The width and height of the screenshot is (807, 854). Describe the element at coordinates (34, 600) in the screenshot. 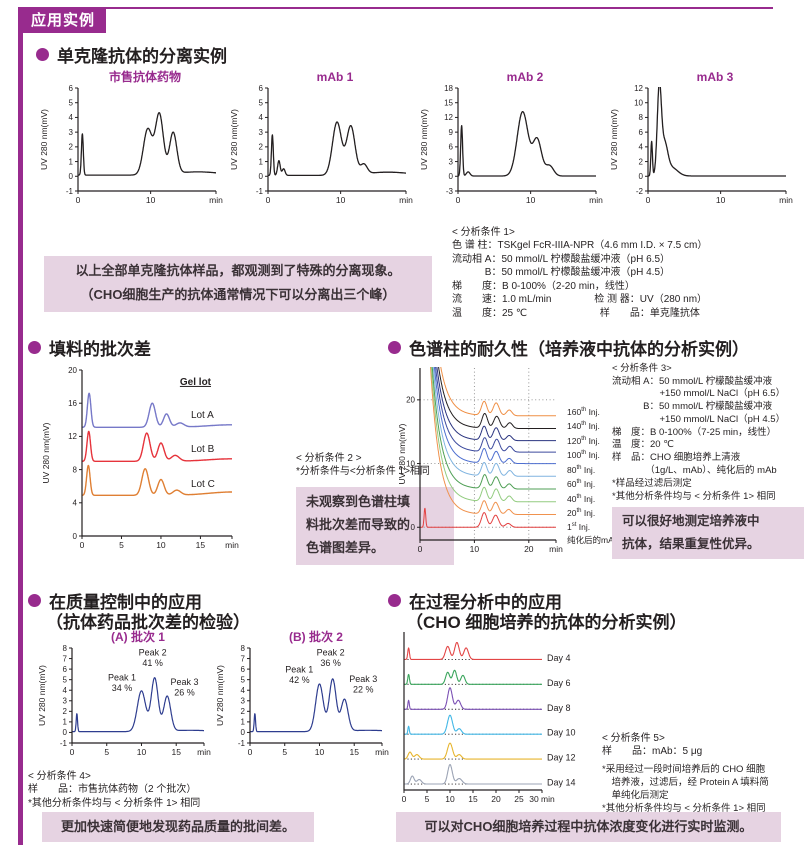

I see `bullet-icon` at that location.